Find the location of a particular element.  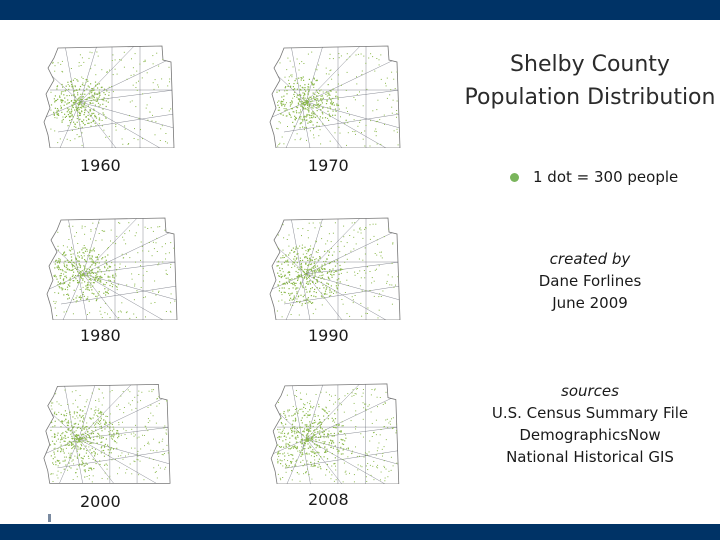

road-network is located at coordinates (335, 433).